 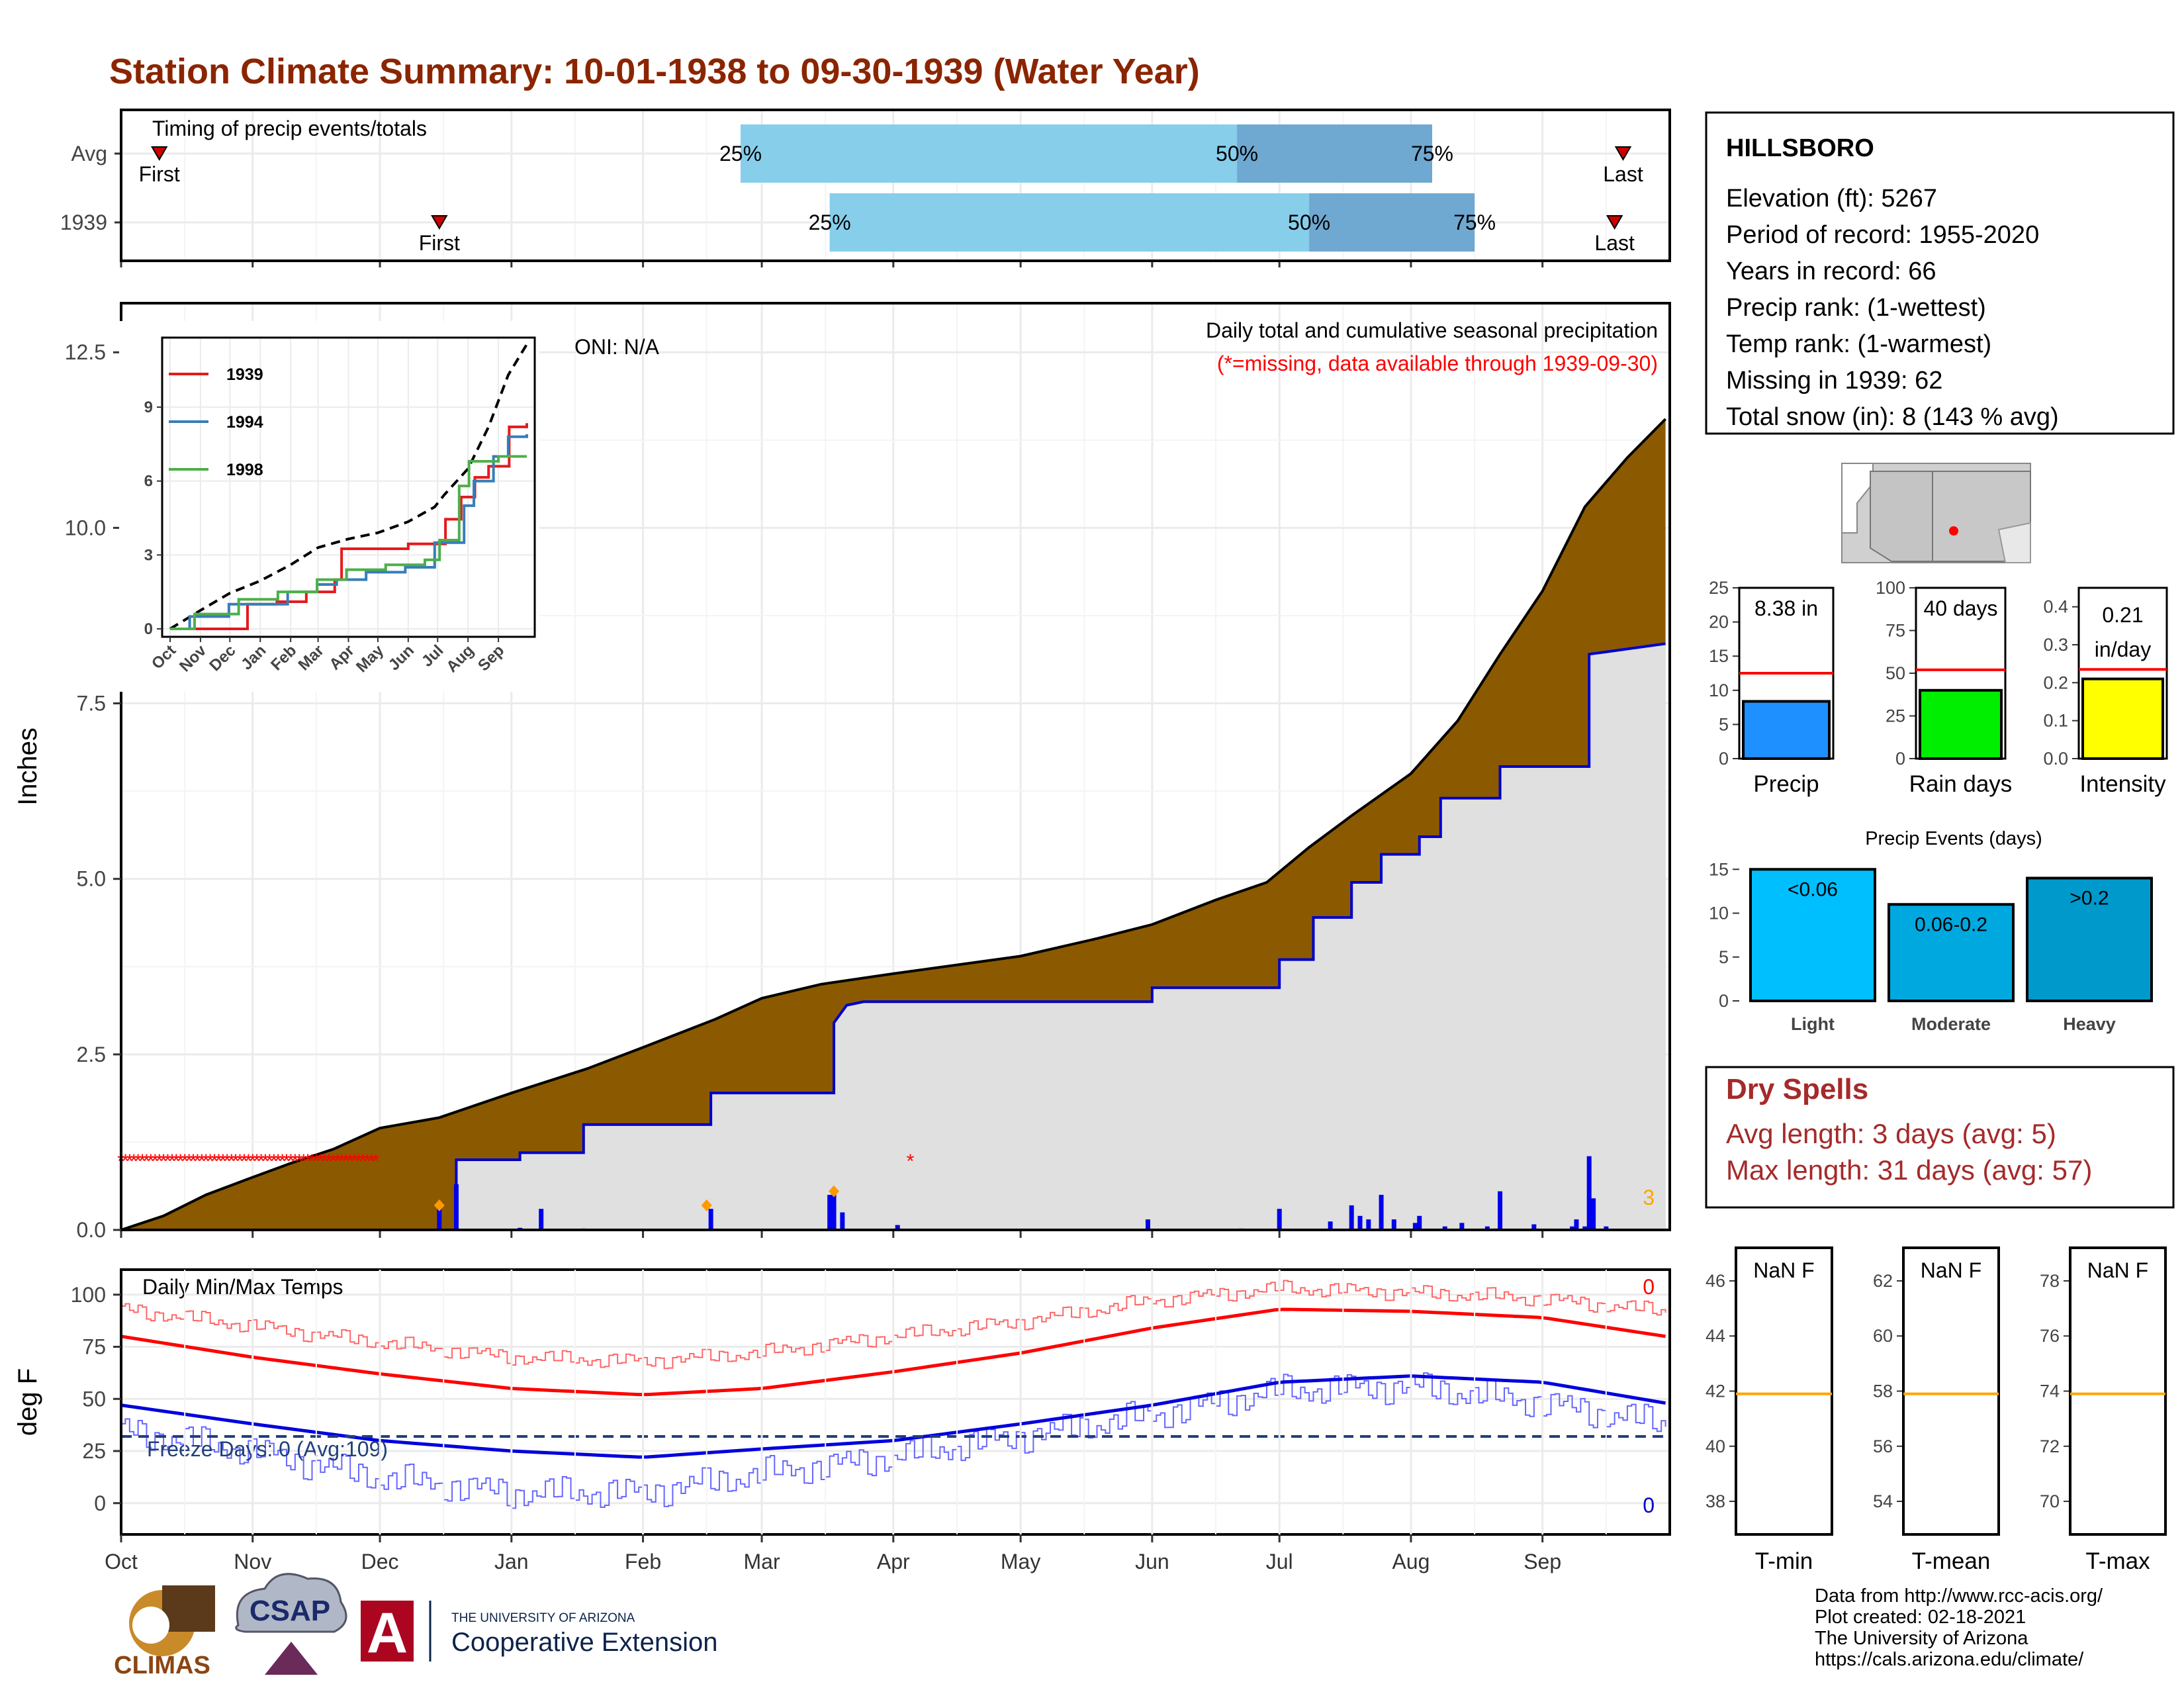 What do you see at coordinates (1800, 148) in the screenshot?
I see `station-name: HILLSBORO` at bounding box center [1800, 148].